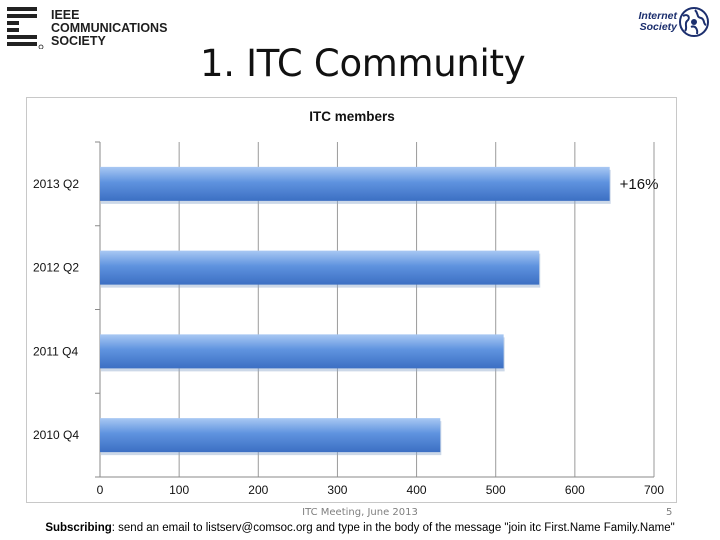 The height and width of the screenshot is (540, 720). Describe the element at coordinates (65, 15) in the screenshot. I see `logo-line-ieee: IEEE` at that location.